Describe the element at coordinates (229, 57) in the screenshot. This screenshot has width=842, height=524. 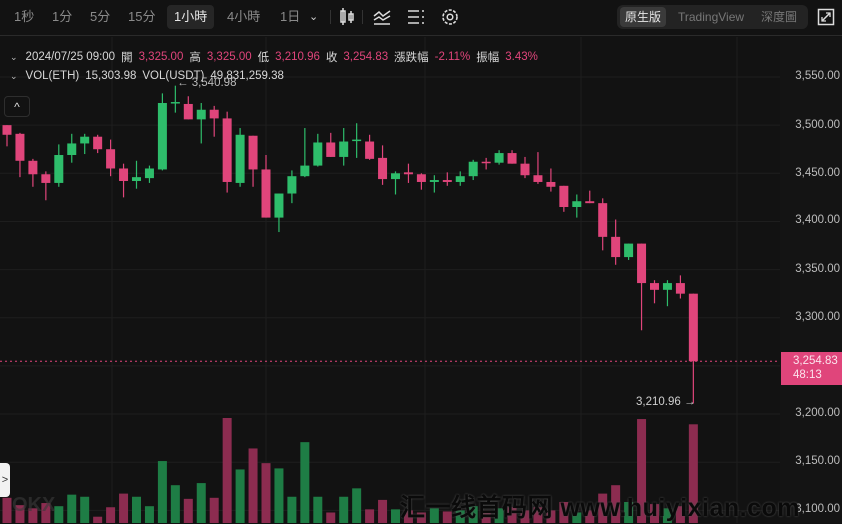
I see `high-value: 3,325.00` at that location.